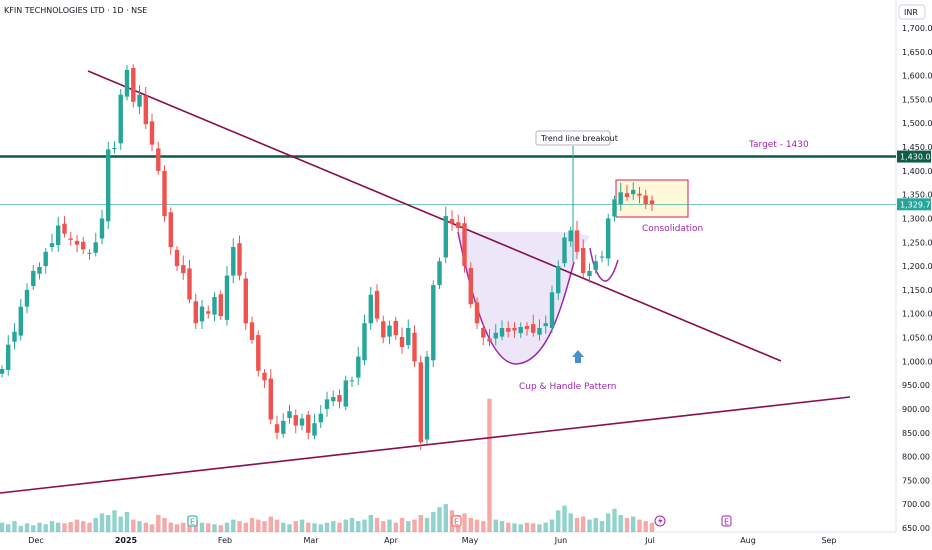 This screenshot has width=932, height=550. I want to click on last-price-tag: 1,329.70, so click(914, 204).